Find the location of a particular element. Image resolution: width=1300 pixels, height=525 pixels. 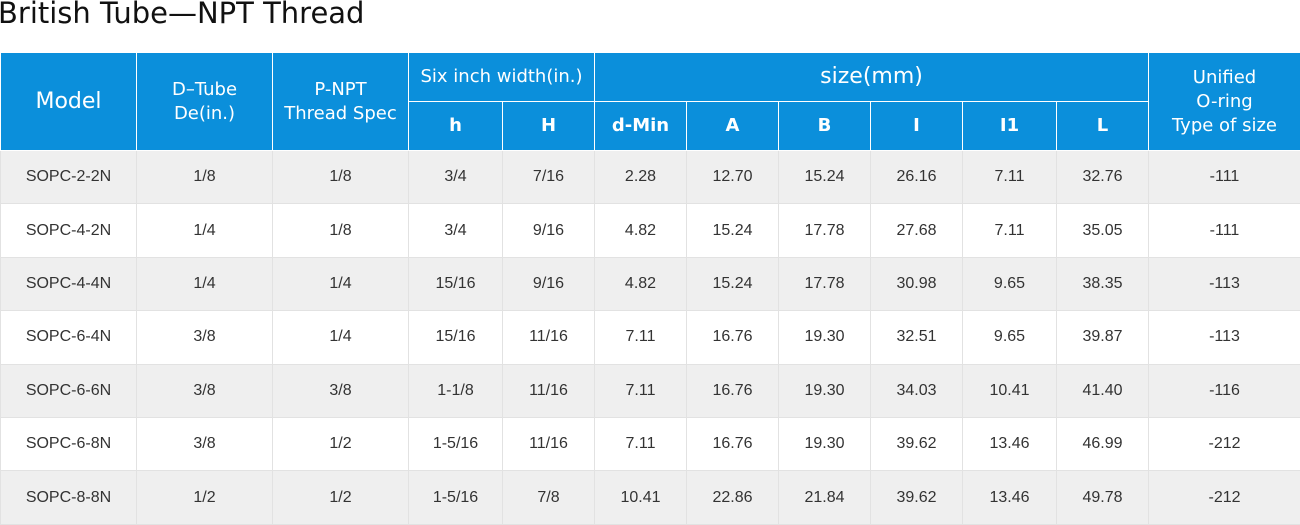

header-text: Thread Spec is located at coordinates (340, 114).